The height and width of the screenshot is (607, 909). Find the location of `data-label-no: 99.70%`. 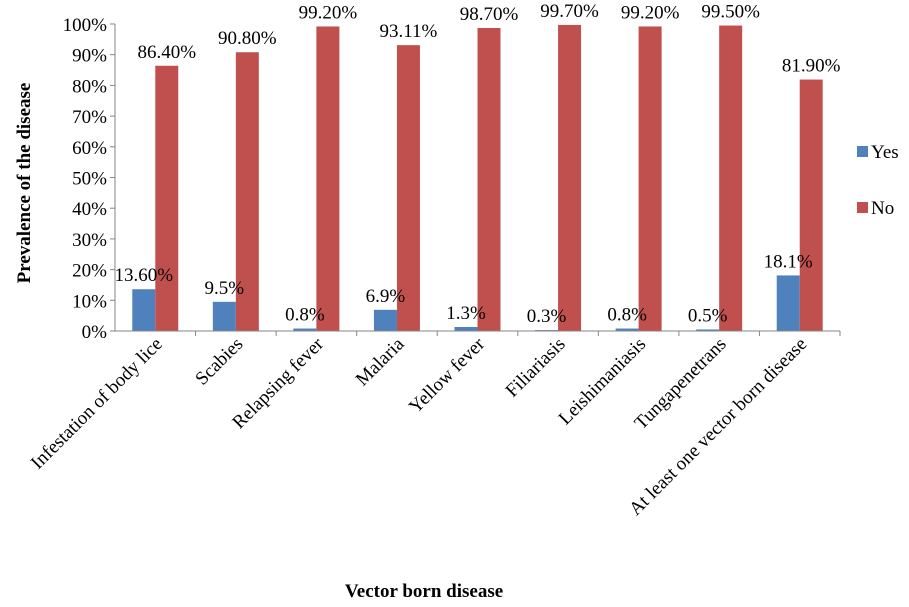

data-label-no: 99.70% is located at coordinates (569, 11).